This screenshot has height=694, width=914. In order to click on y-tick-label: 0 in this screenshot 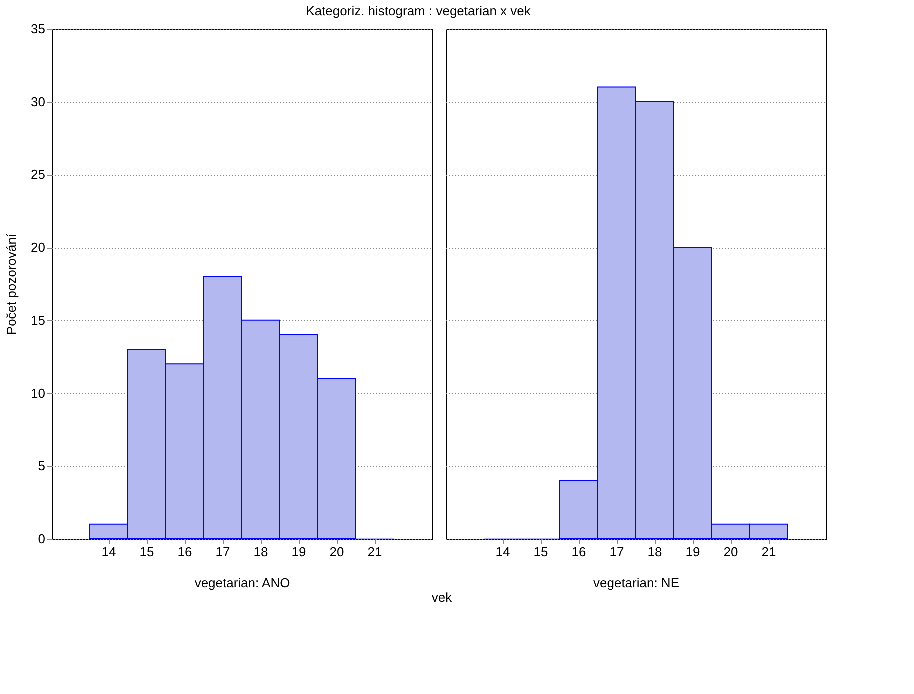, I will do `click(42, 539)`.